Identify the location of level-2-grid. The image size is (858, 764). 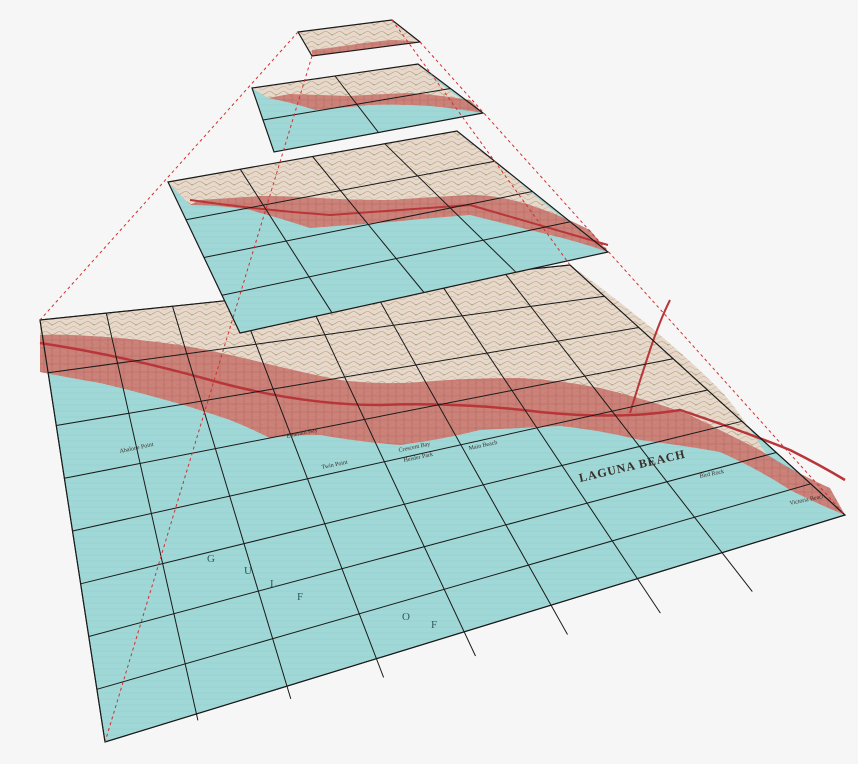
(378, 228).